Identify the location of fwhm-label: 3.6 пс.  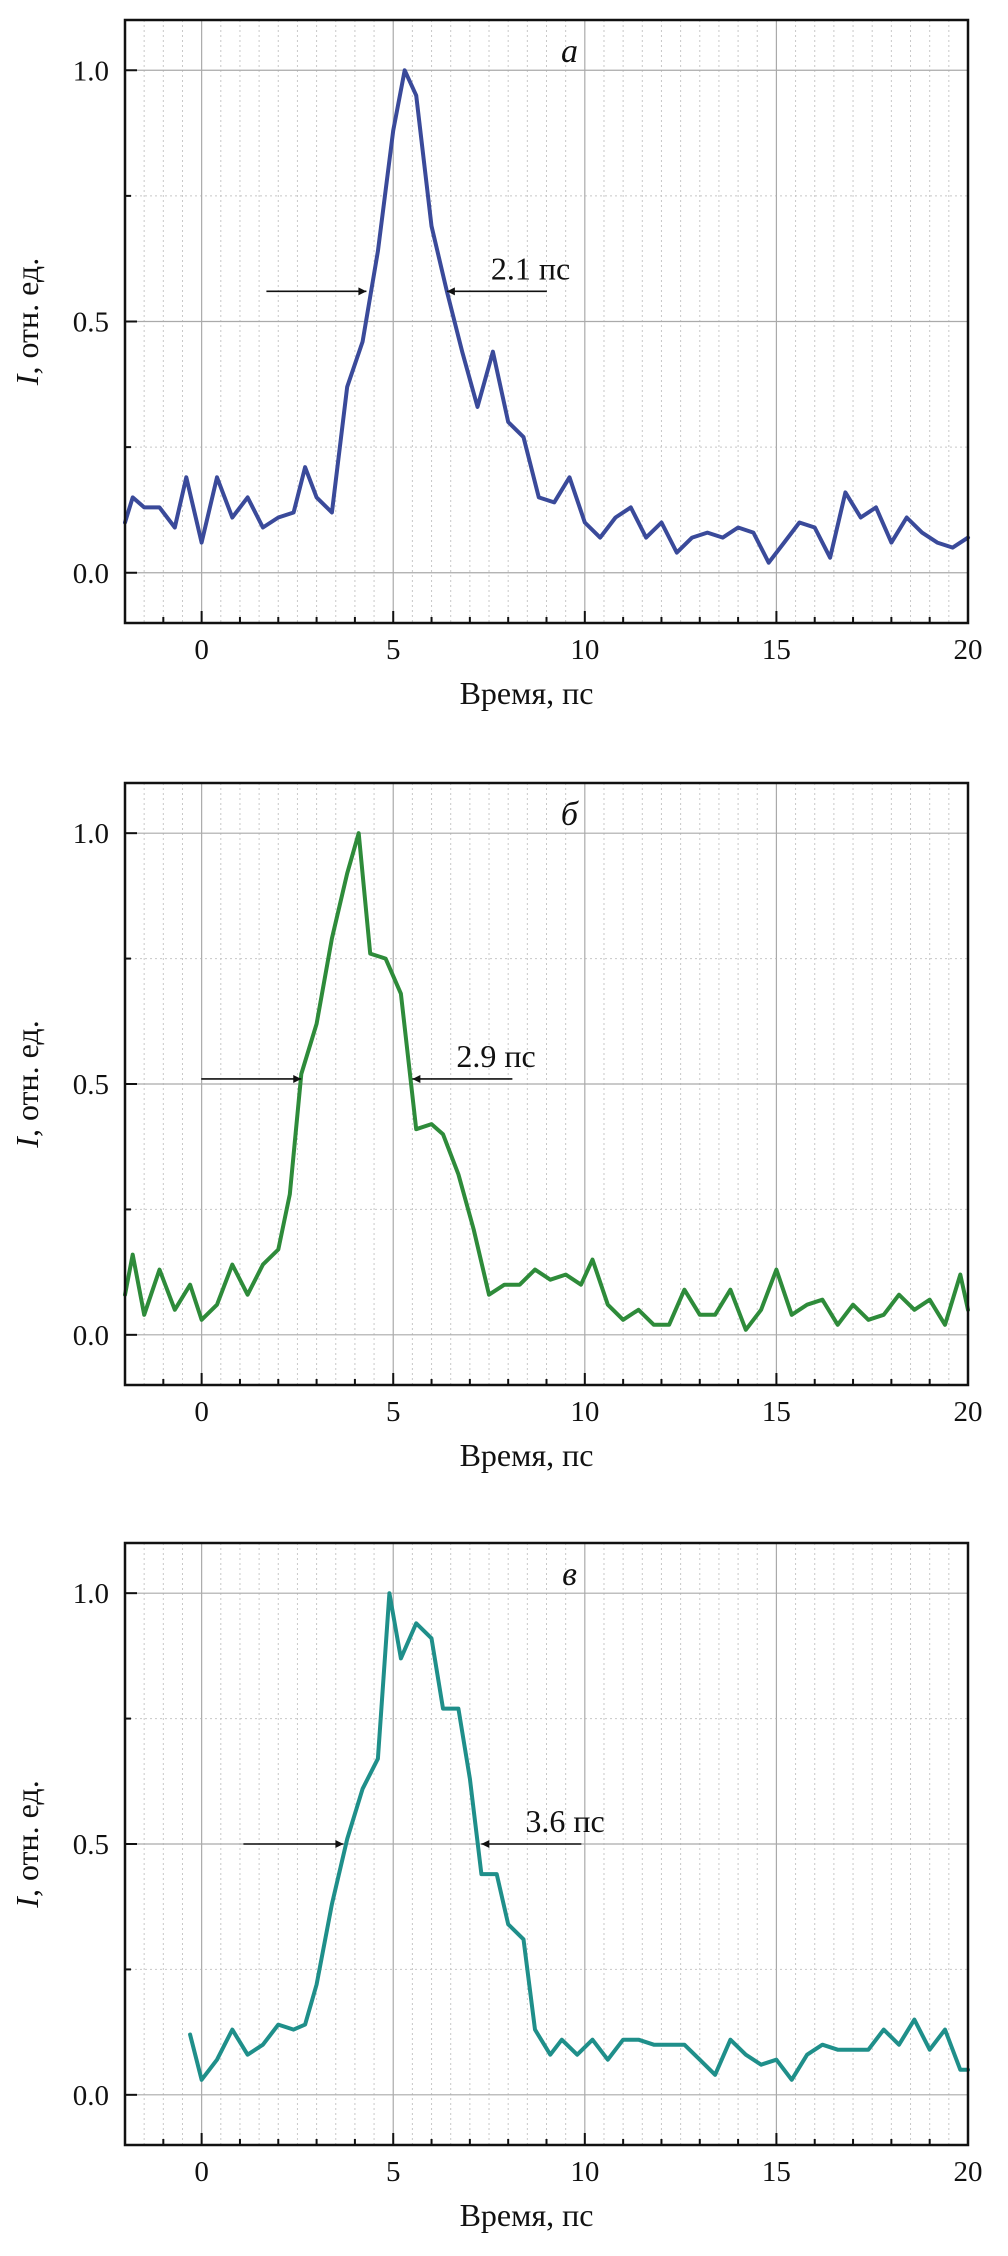
(564, 1821).